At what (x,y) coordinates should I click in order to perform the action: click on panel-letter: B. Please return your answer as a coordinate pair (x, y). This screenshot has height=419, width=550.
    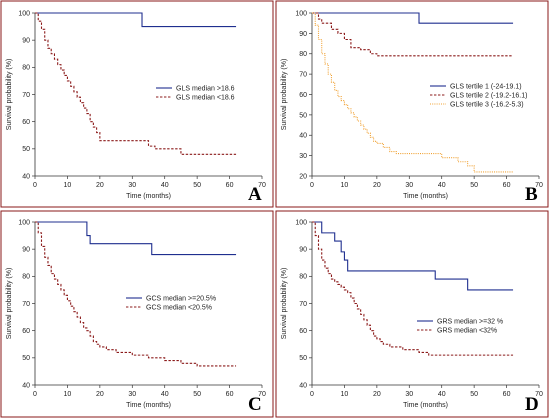
    Looking at the image, I should click on (531, 194).